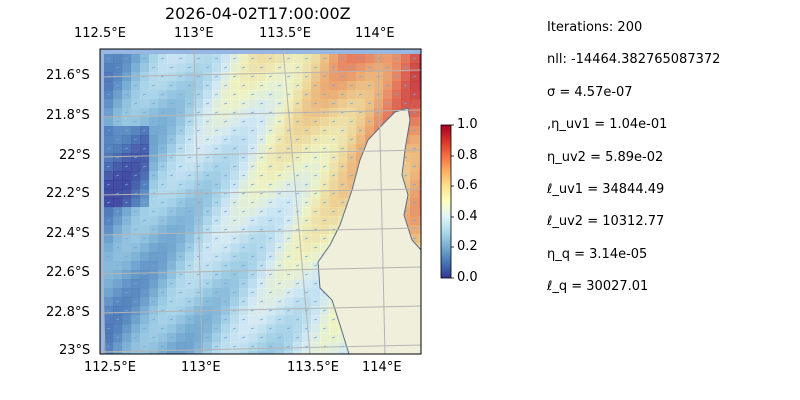 This screenshot has height=400, width=800. I want to click on stat-eta-q: η_q = 3.14e-05, so click(597, 254).